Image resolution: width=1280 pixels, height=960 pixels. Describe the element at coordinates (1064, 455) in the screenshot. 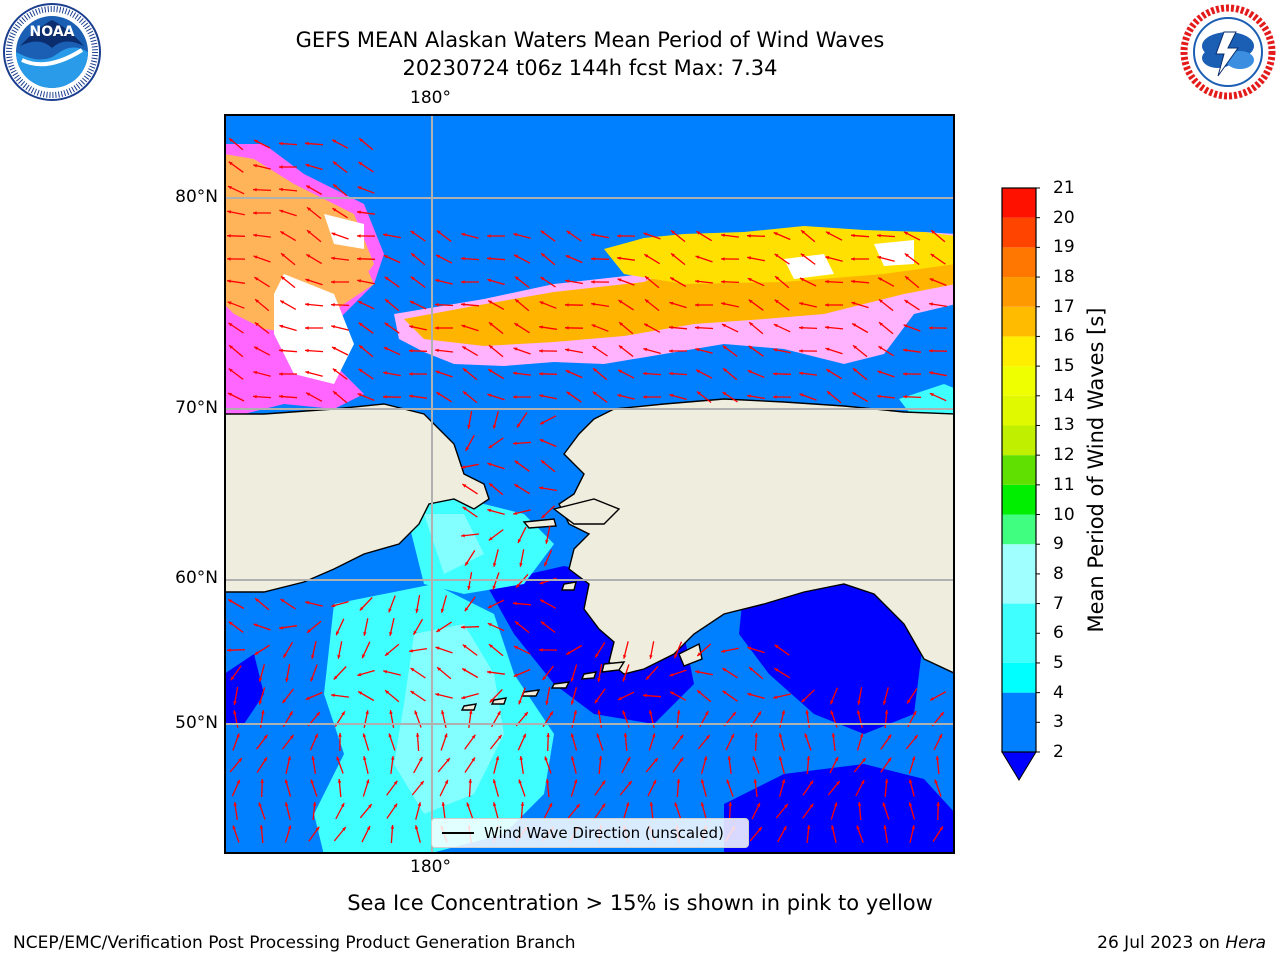

I see `colorbar-tick-label: 12` at that location.